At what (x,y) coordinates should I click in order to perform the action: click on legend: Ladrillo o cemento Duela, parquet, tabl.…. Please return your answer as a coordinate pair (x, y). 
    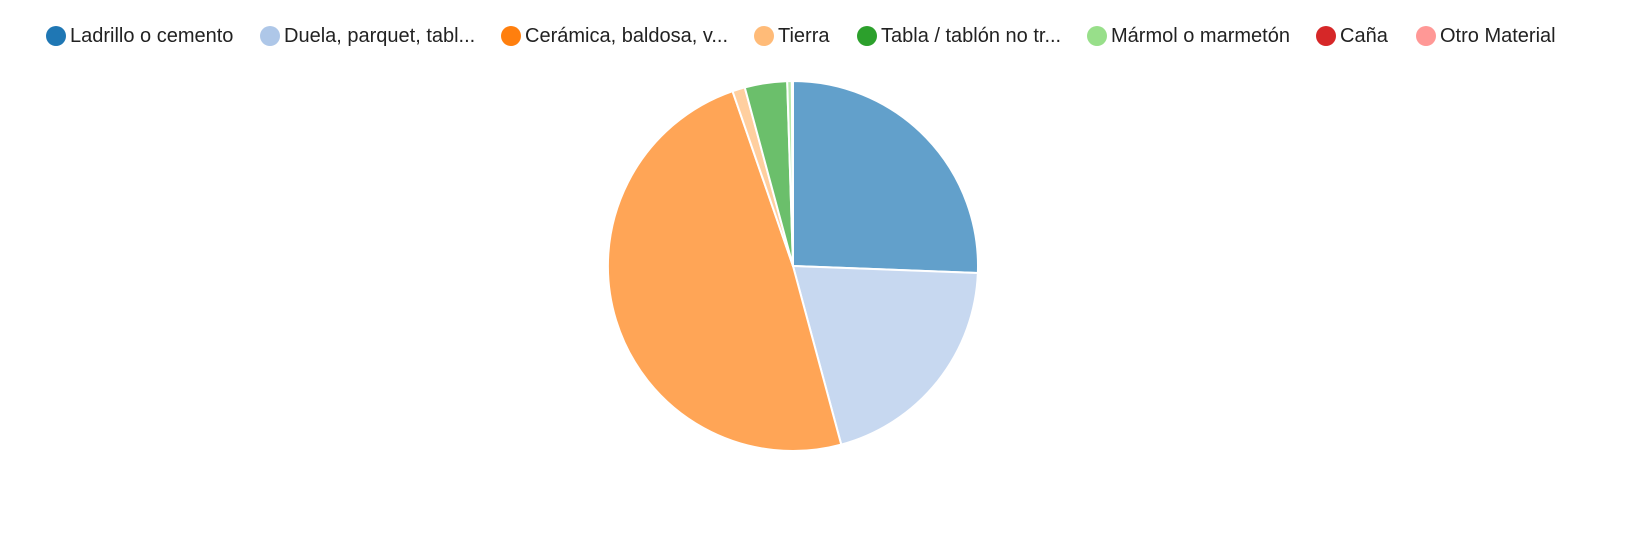
    Looking at the image, I should click on (818, 35).